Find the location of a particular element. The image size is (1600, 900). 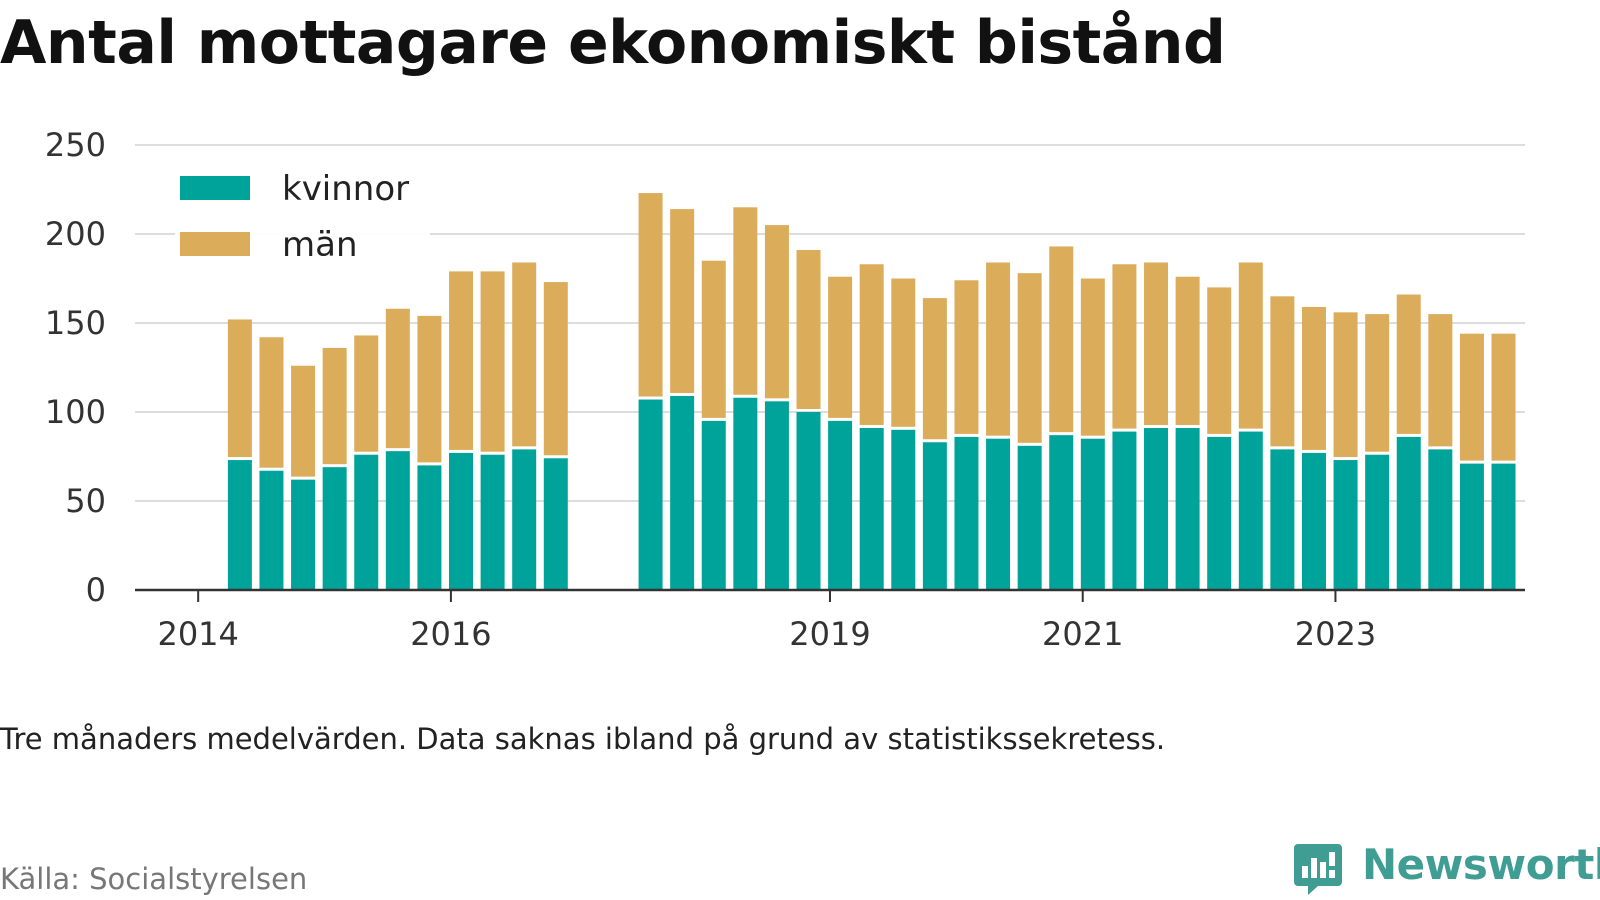

legend: kvinnor män is located at coordinates (302, 215).